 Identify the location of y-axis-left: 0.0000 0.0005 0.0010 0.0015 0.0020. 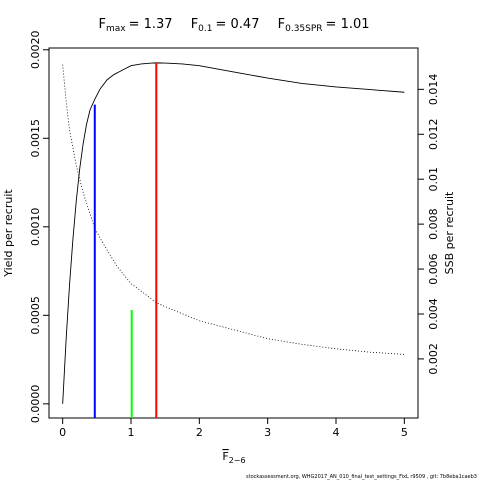
(39, 227).